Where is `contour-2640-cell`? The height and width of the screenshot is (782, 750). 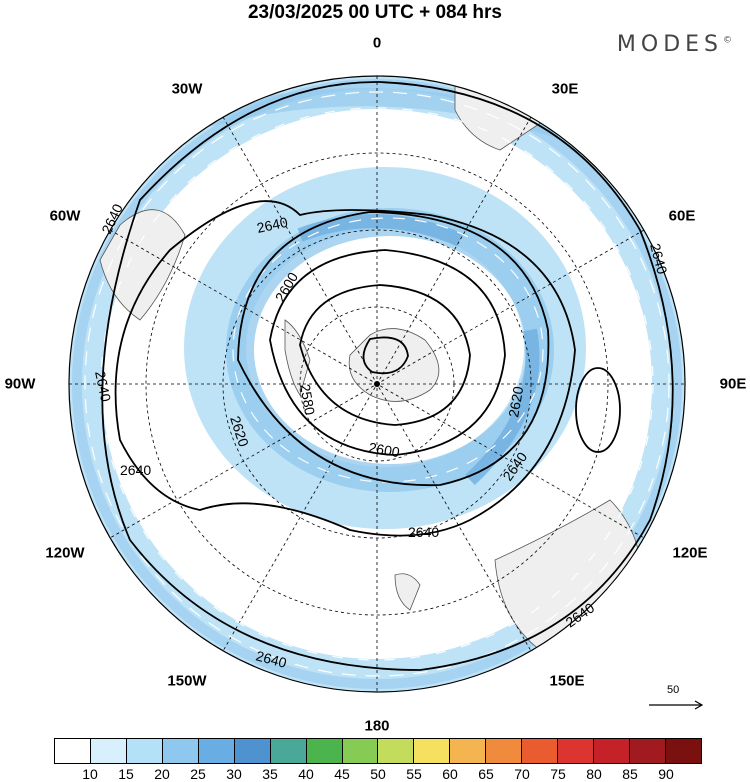 contour-2640-cell is located at coordinates (598, 410).